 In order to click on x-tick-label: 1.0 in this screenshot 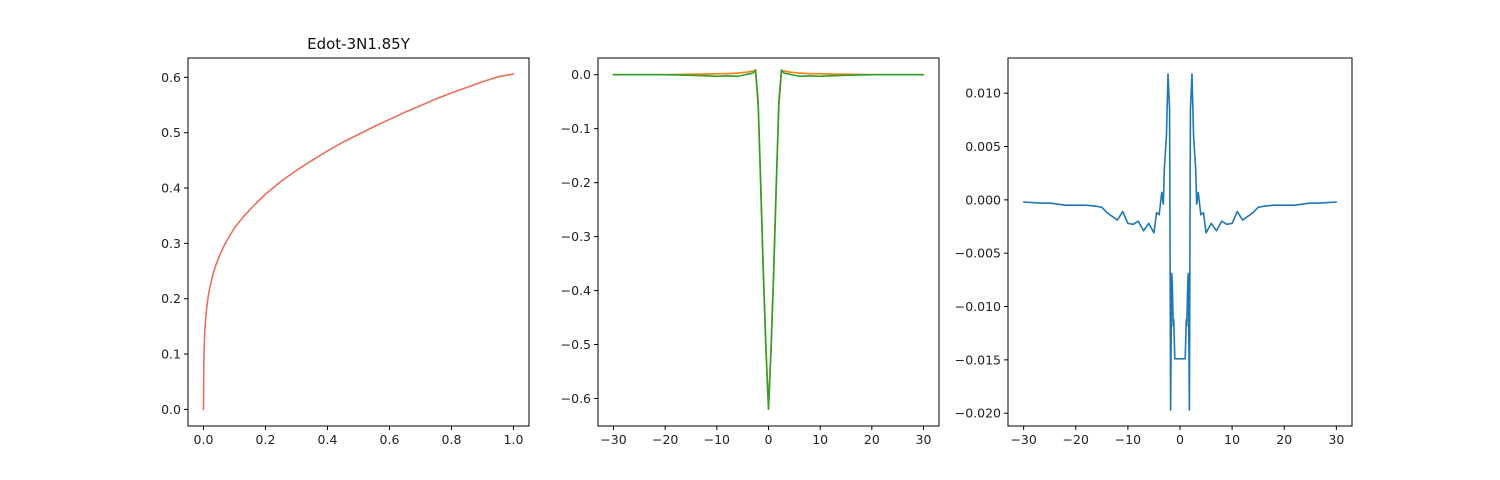, I will do `click(514, 439)`.